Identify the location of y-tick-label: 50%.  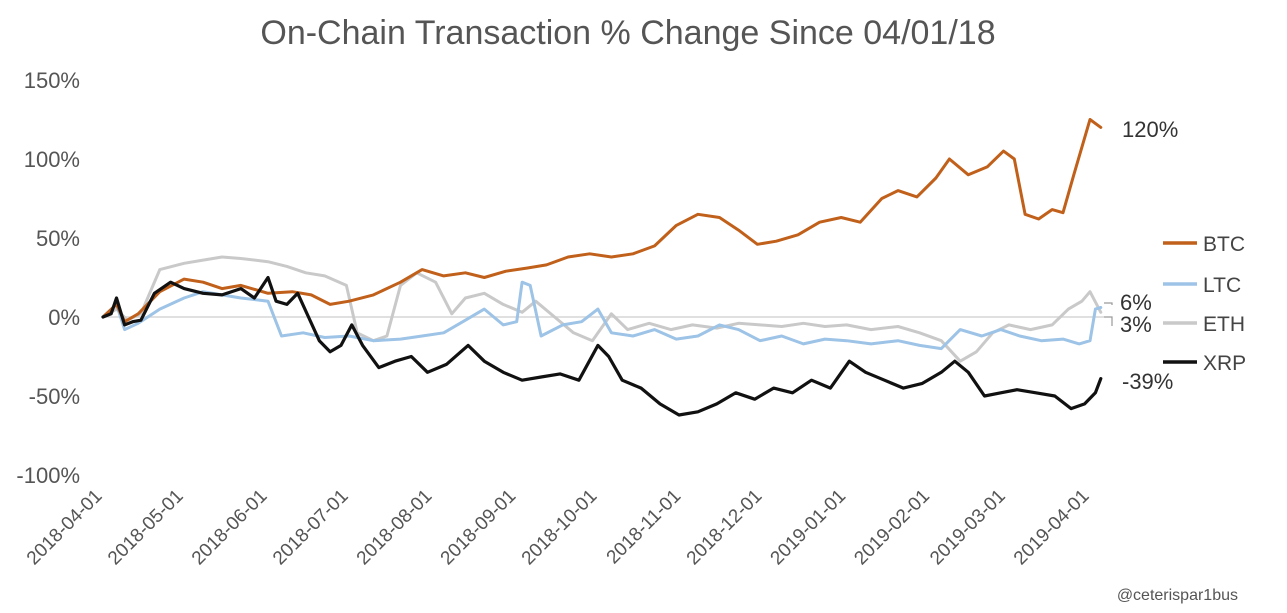
(58, 238).